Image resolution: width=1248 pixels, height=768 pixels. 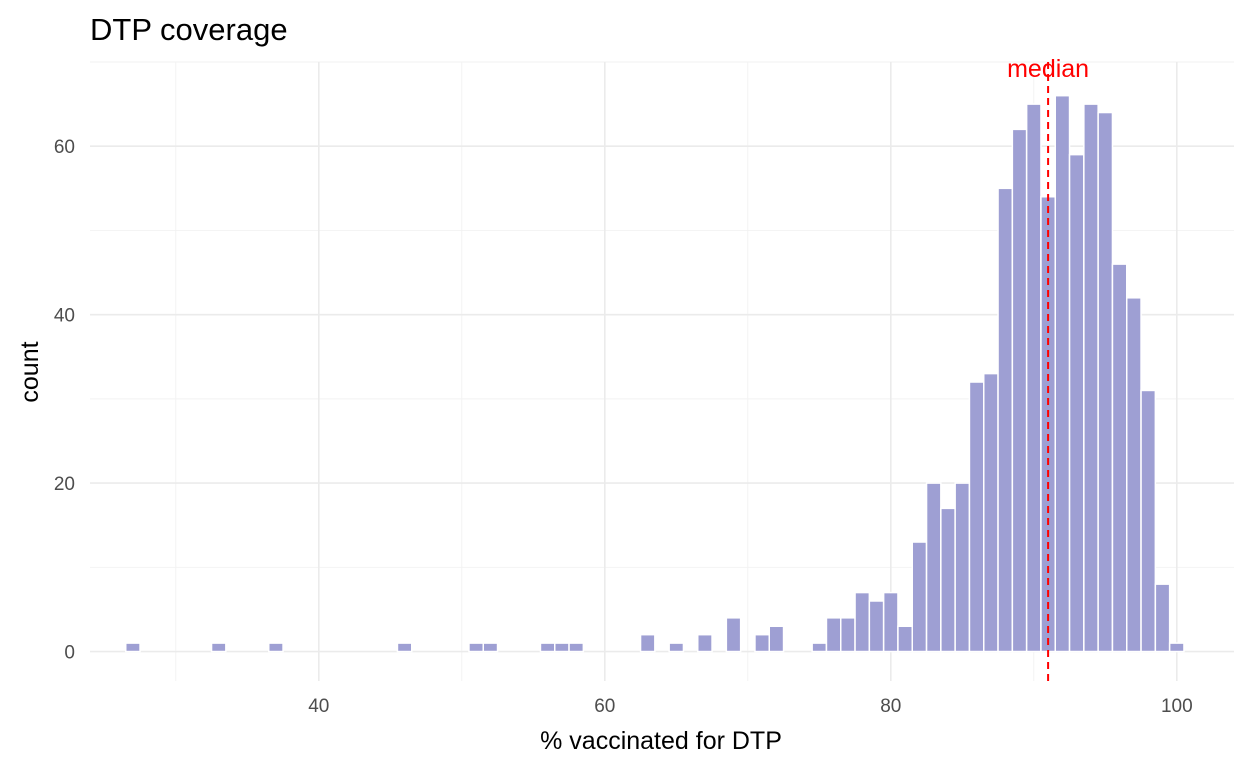 What do you see at coordinates (64, 147) in the screenshot?
I see `y-tick-label: 60` at bounding box center [64, 147].